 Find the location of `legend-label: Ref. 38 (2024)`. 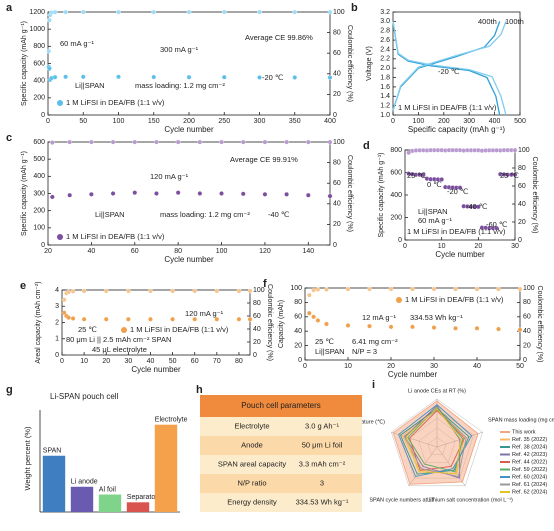

legend-label: Ref. 38 (2024) is located at coordinates (529, 447).